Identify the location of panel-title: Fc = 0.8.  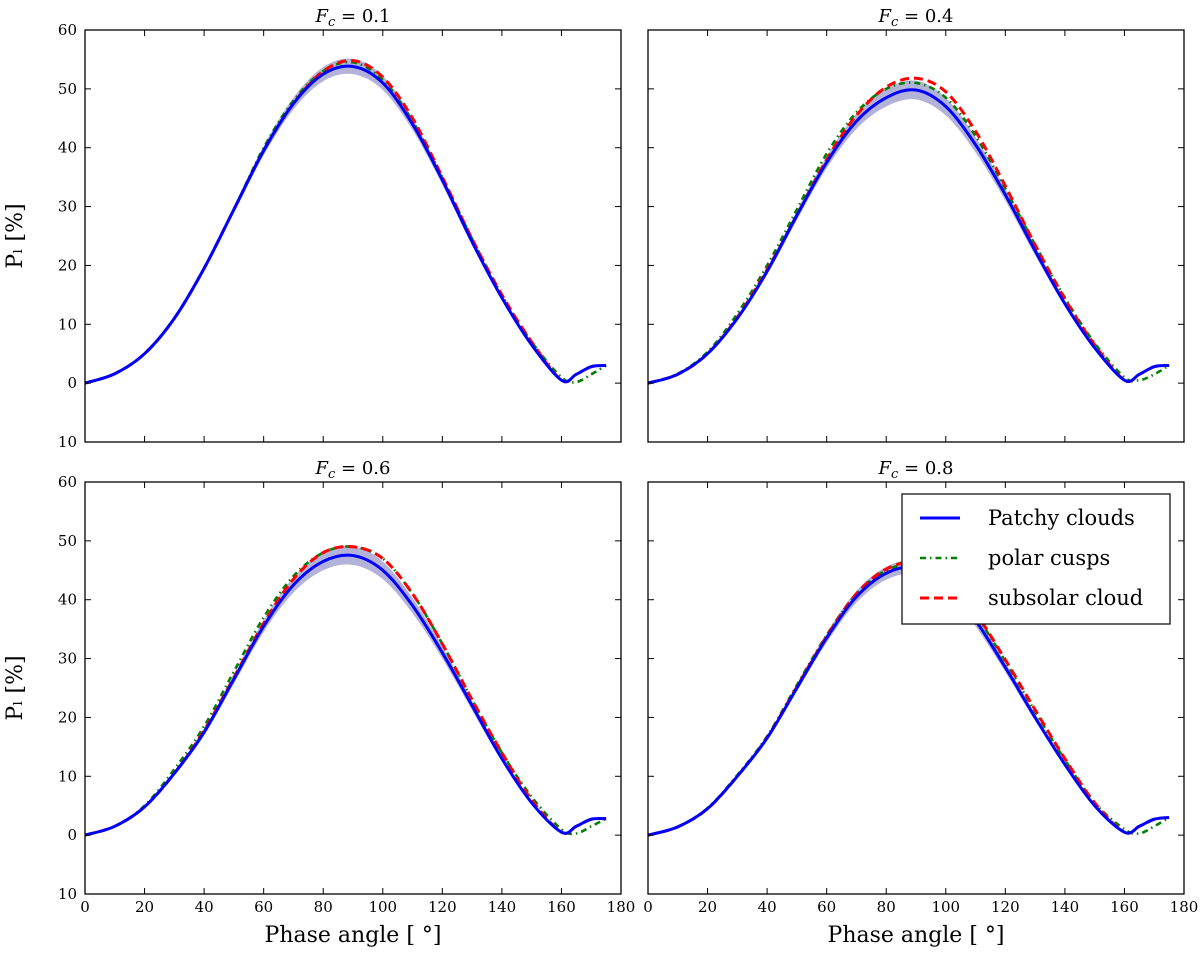
(916, 470).